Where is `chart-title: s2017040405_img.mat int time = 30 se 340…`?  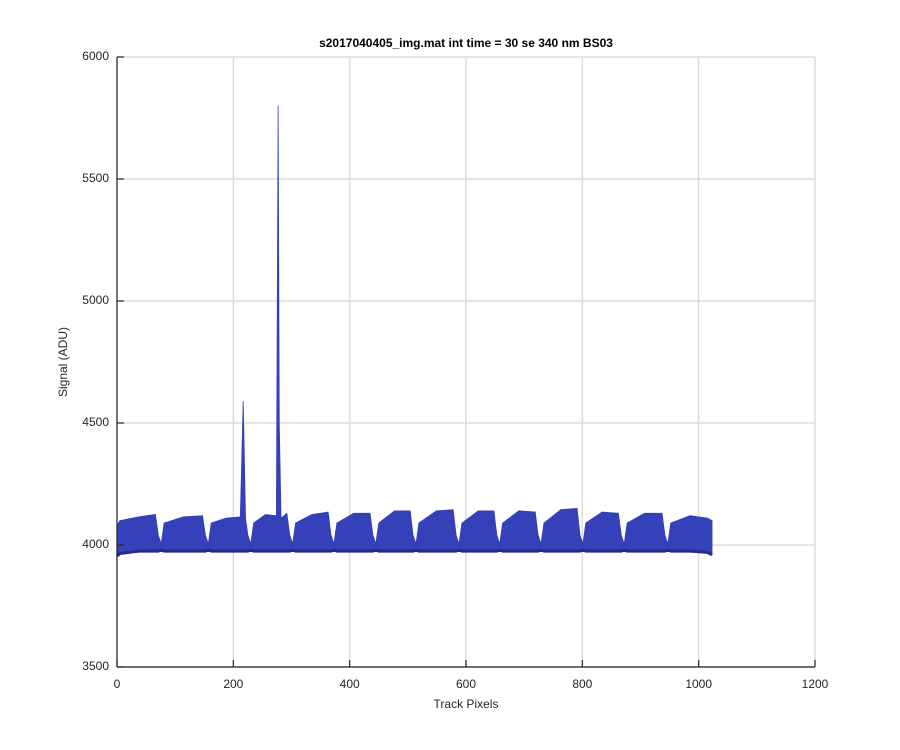 chart-title: s2017040405_img.mat int time = 30 se 340… is located at coordinates (466, 43).